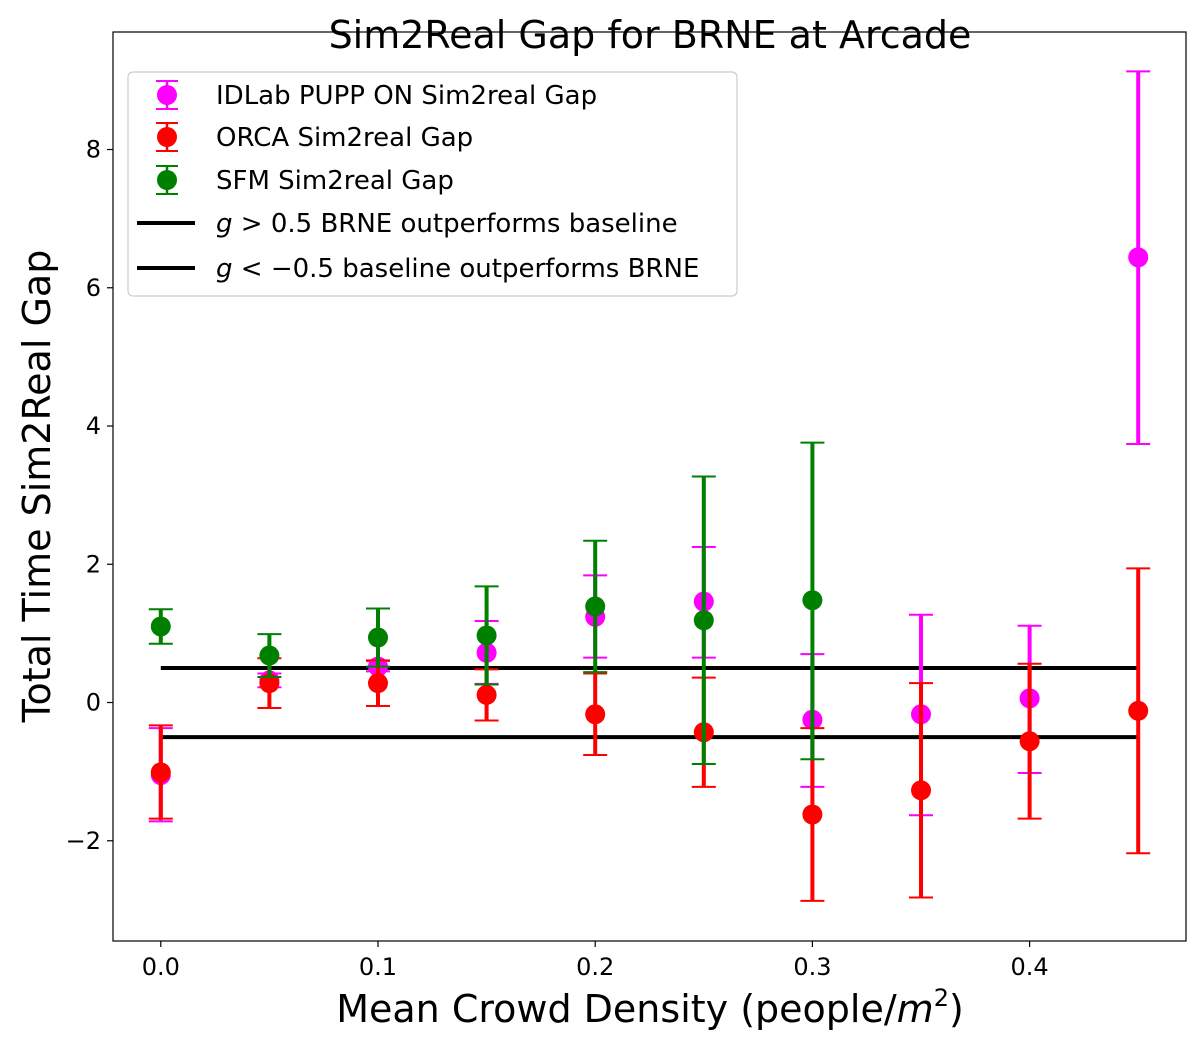 This screenshot has height=1050, width=1200. I want to click on x-tick-label: 0.2, so click(595, 967).